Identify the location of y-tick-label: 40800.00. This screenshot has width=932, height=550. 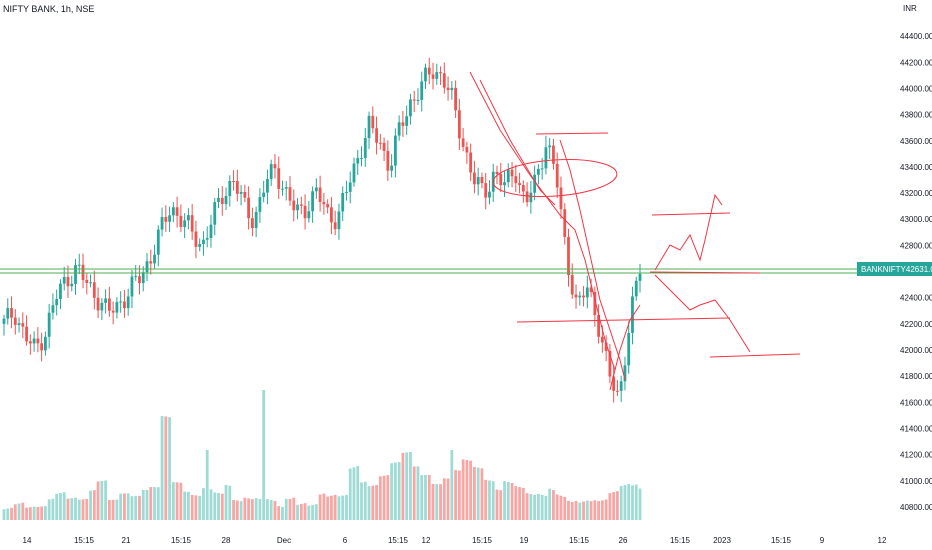
(916, 507).